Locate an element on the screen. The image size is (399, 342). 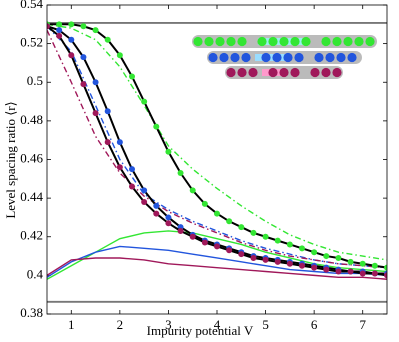
y-tick-label: 0.5 is located at coordinates (35, 80).